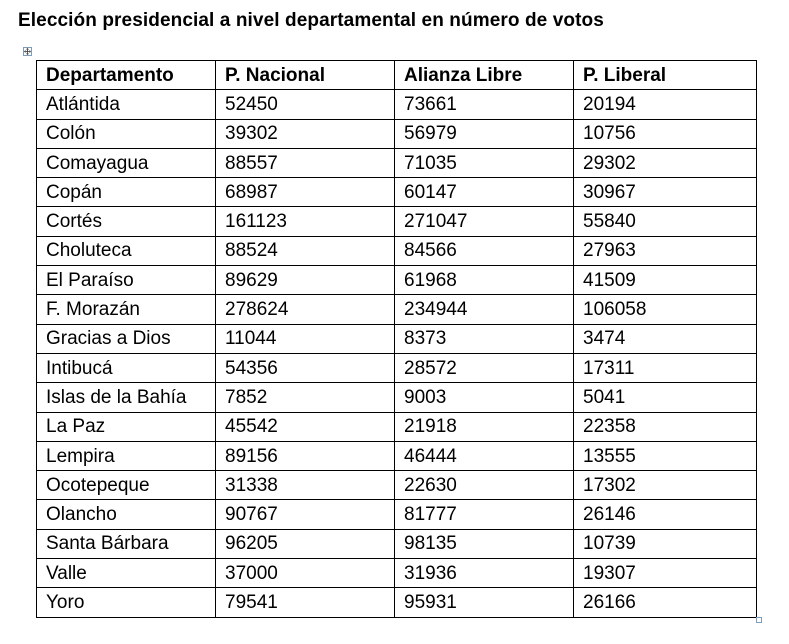 The width and height of the screenshot is (789, 644). Describe the element at coordinates (305, 163) in the screenshot. I see `cell-p-nacional: 88557` at that location.